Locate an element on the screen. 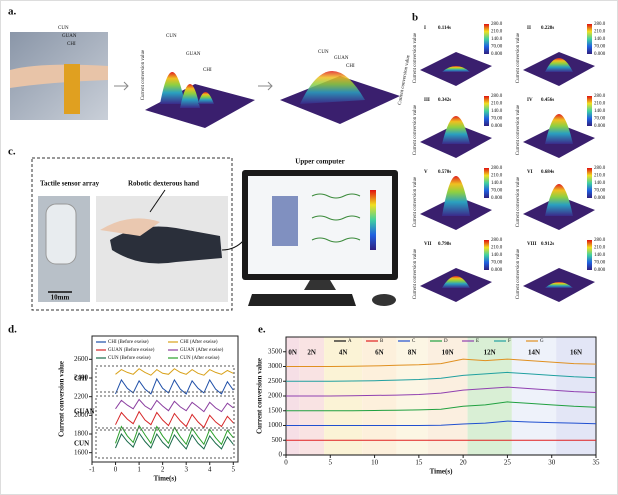 Image resolution: width=618 pixels, height=495 pixels. surface-label: CHI is located at coordinates (207, 70).